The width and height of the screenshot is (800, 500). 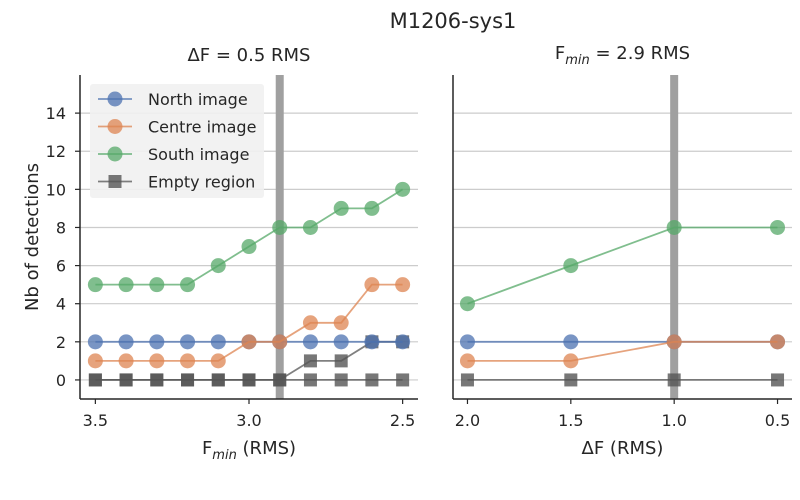 I want to click on legend-box, so click(x=177, y=141).